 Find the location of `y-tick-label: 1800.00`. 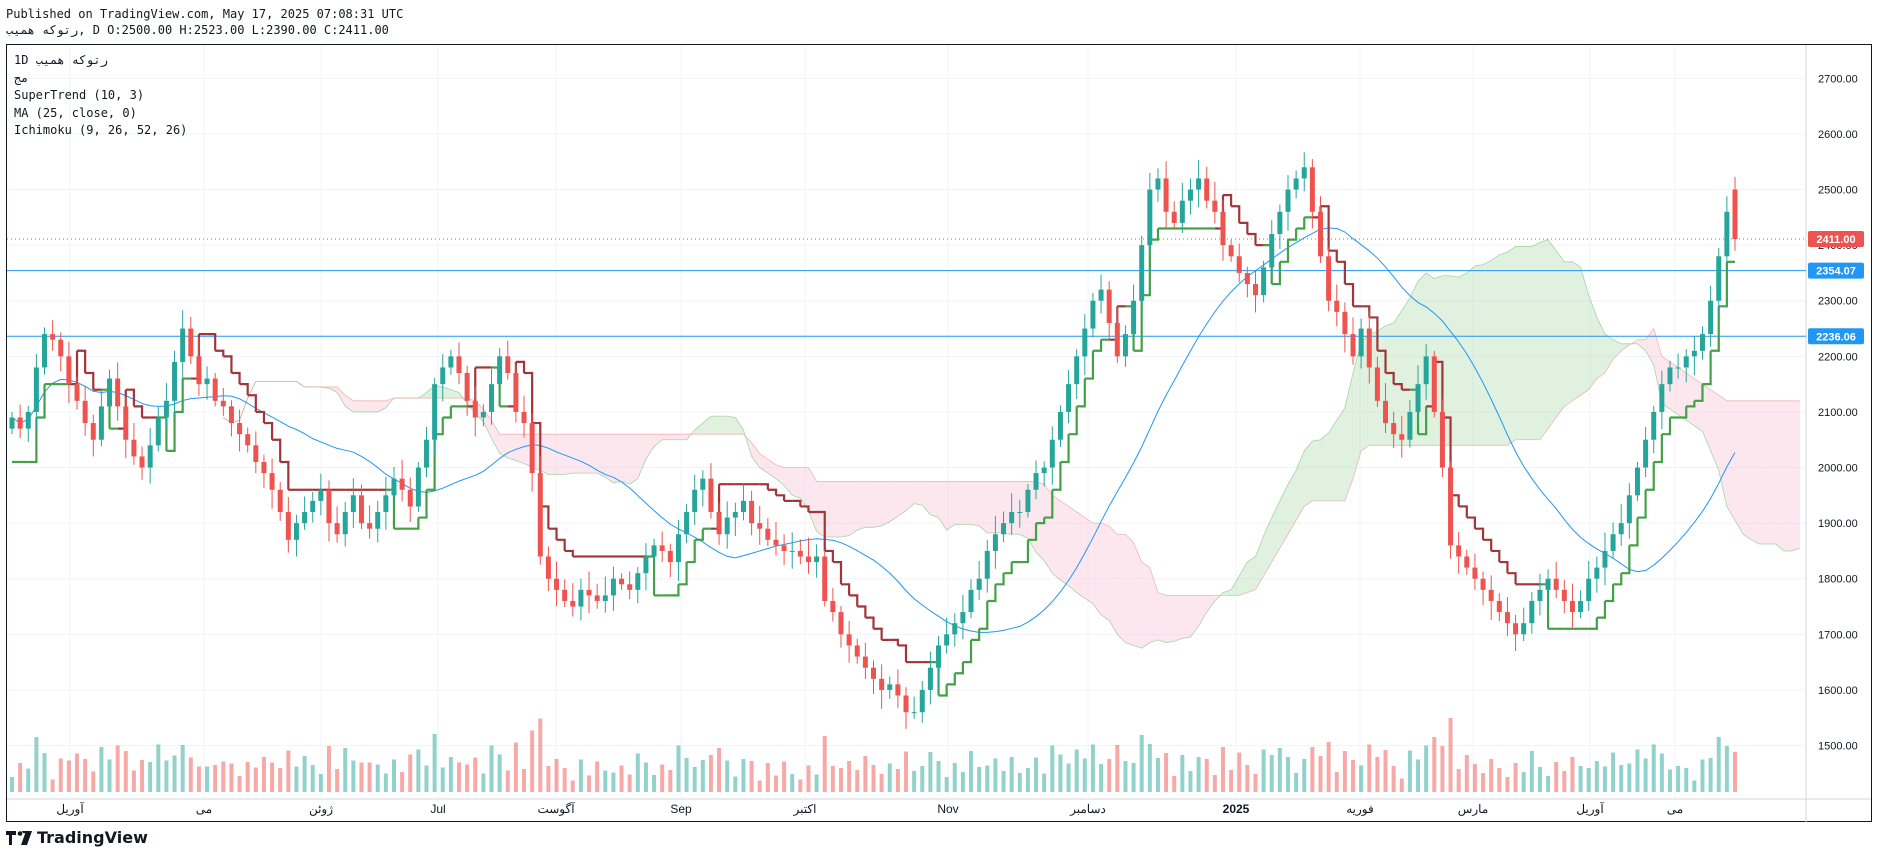

y-tick-label: 1800.00 is located at coordinates (1838, 580).